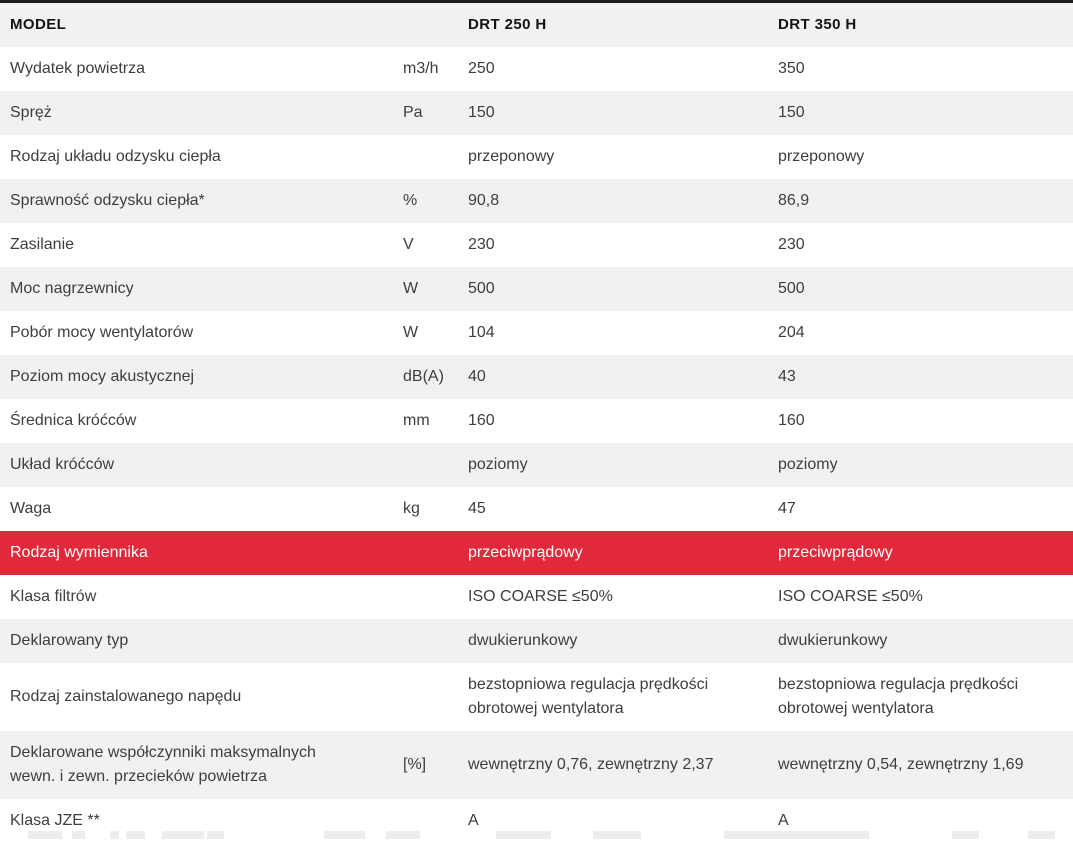 This screenshot has width=1073, height=843. Describe the element at coordinates (821, 156) in the screenshot. I see `row-value-drt-350-h: przeponowy` at that location.